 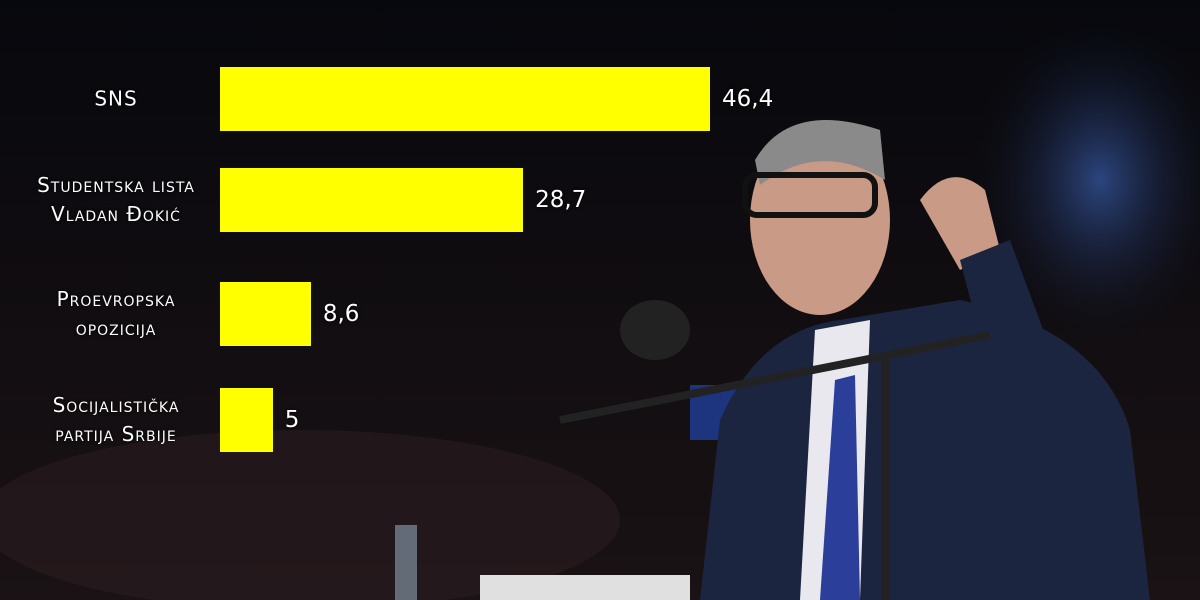 I want to click on category-label: Socijalistička partija Srbije, so click(x=116, y=419).